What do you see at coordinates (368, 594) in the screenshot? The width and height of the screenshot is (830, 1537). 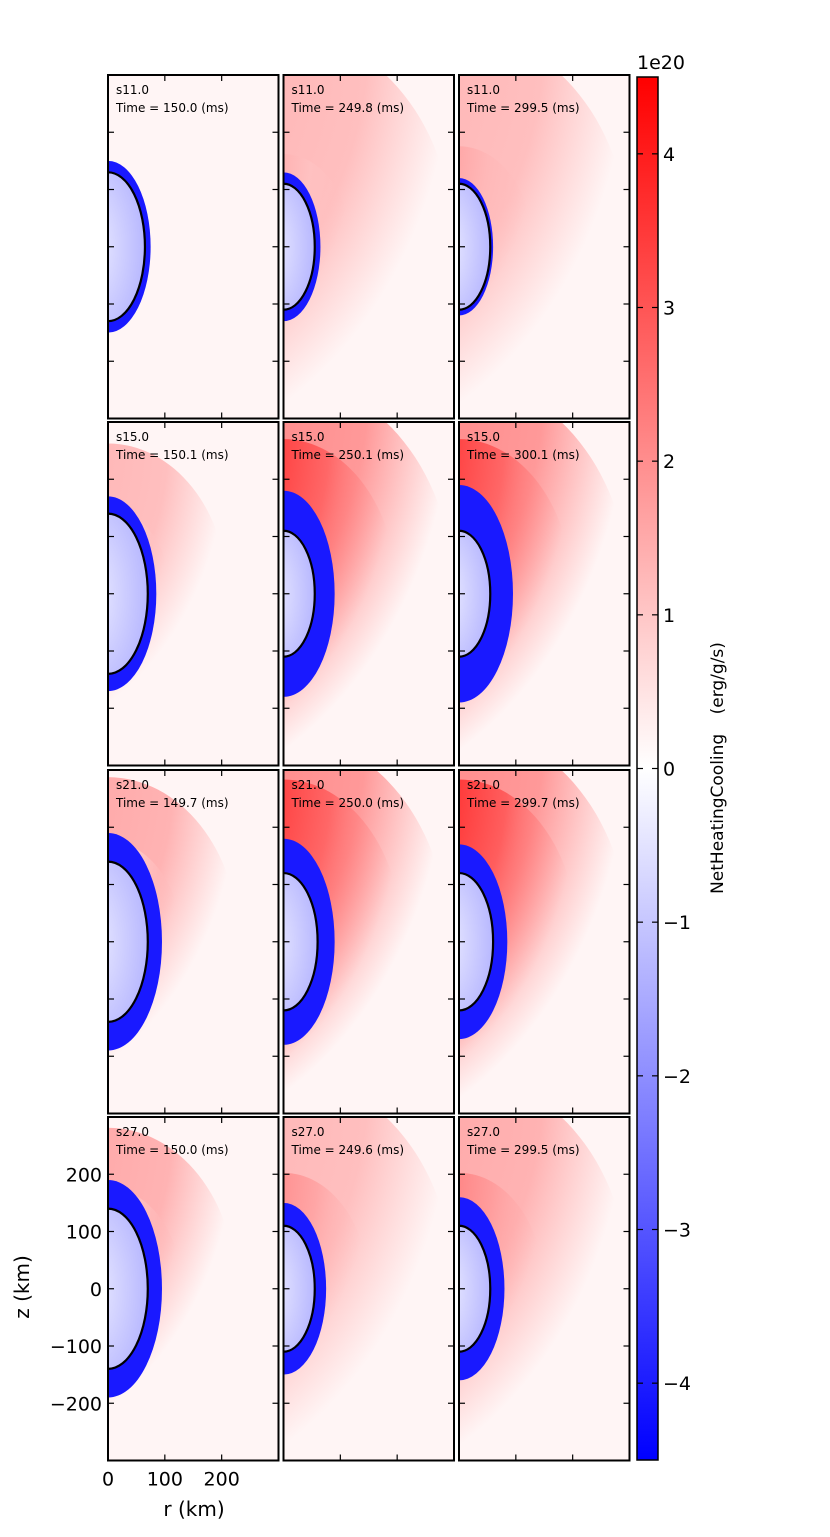 I see `panel-s15.0-1: s15.0 Time = 250.1 (ms)` at bounding box center [368, 594].